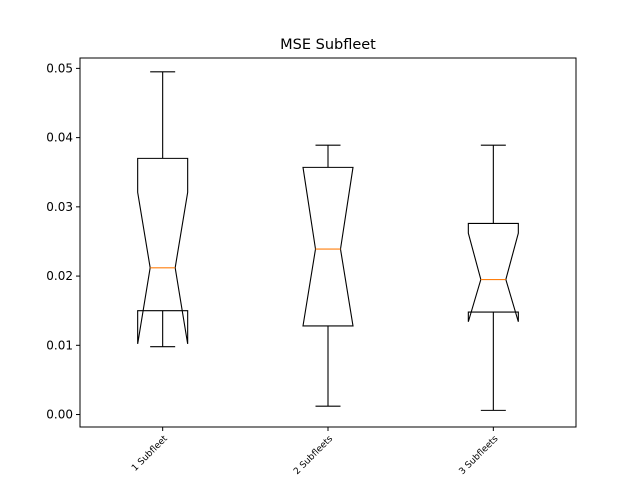 Image resolution: width=640 pixels, height=480 pixels. Describe the element at coordinates (328, 45) in the screenshot. I see `chart-title: MSE Subfleet` at that location.